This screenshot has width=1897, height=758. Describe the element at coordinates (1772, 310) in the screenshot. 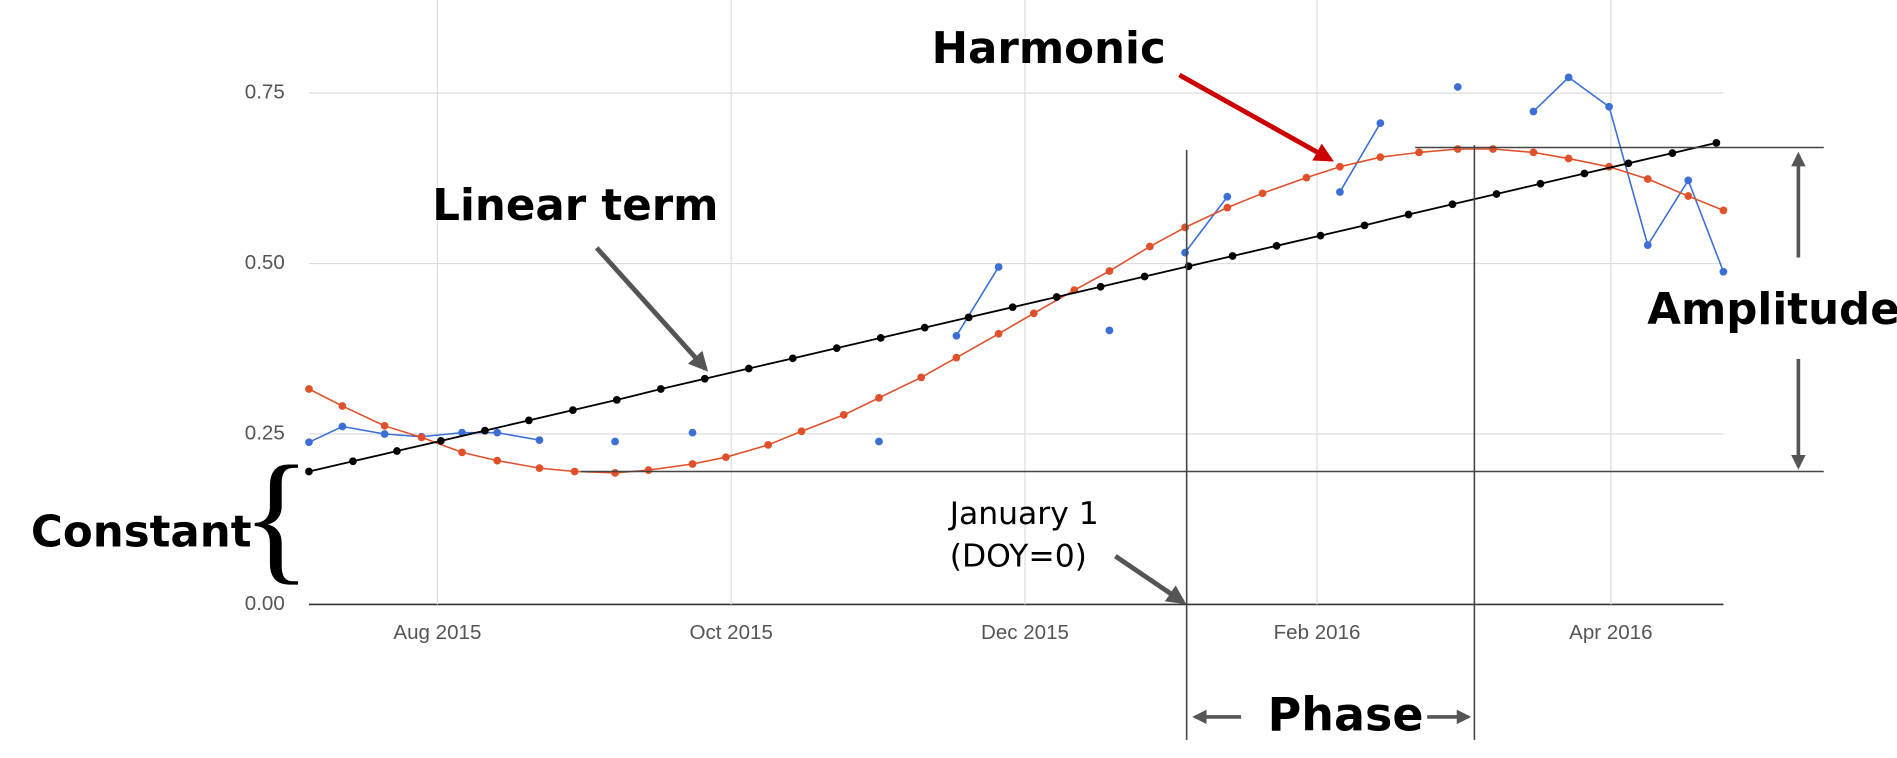

I see `annotation: Amplitude` at that location.